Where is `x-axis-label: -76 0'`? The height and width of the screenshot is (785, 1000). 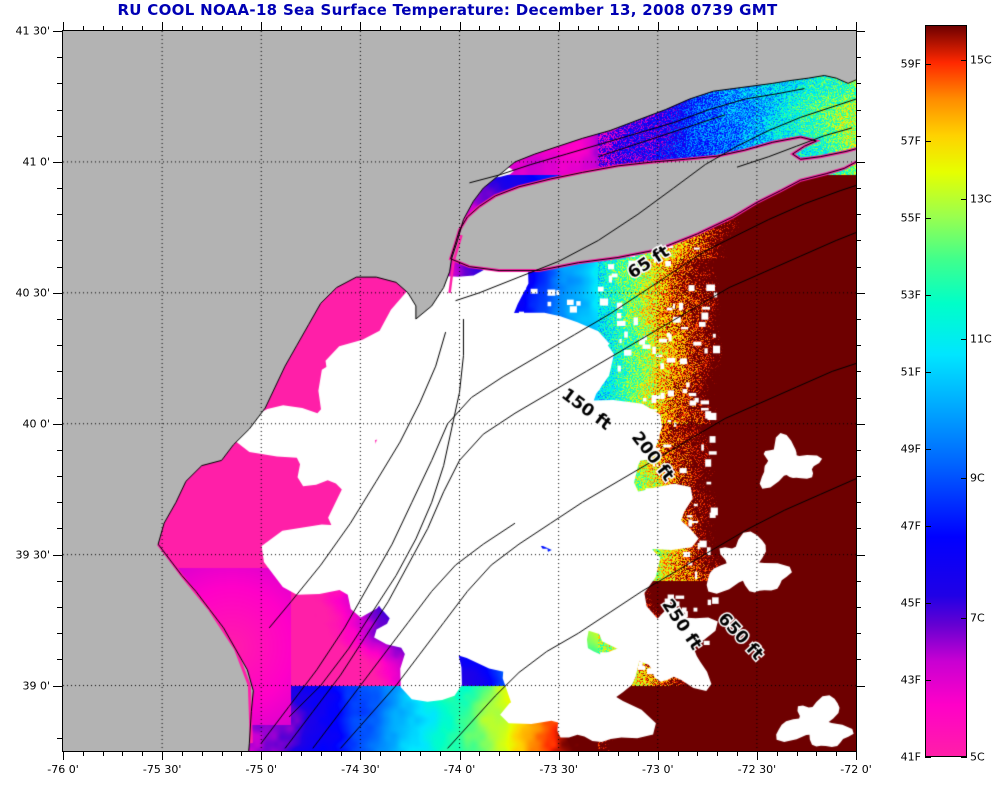 x-axis-label: -76 0' is located at coordinates (63, 769).